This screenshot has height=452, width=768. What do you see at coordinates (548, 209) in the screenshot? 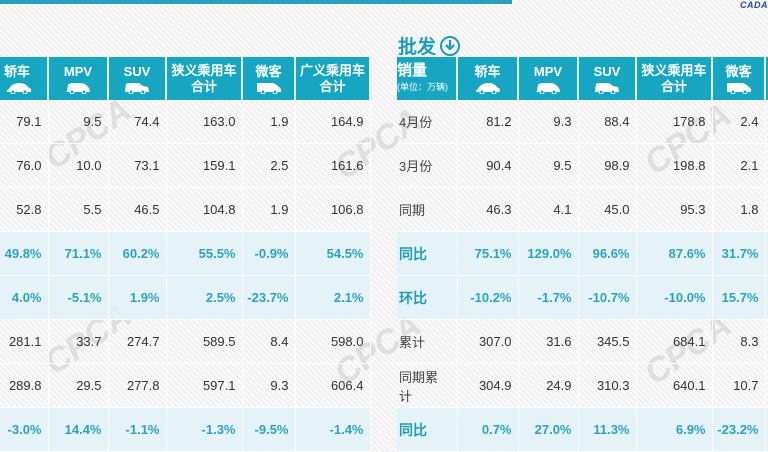
I see `cell: 4.1` at bounding box center [548, 209].